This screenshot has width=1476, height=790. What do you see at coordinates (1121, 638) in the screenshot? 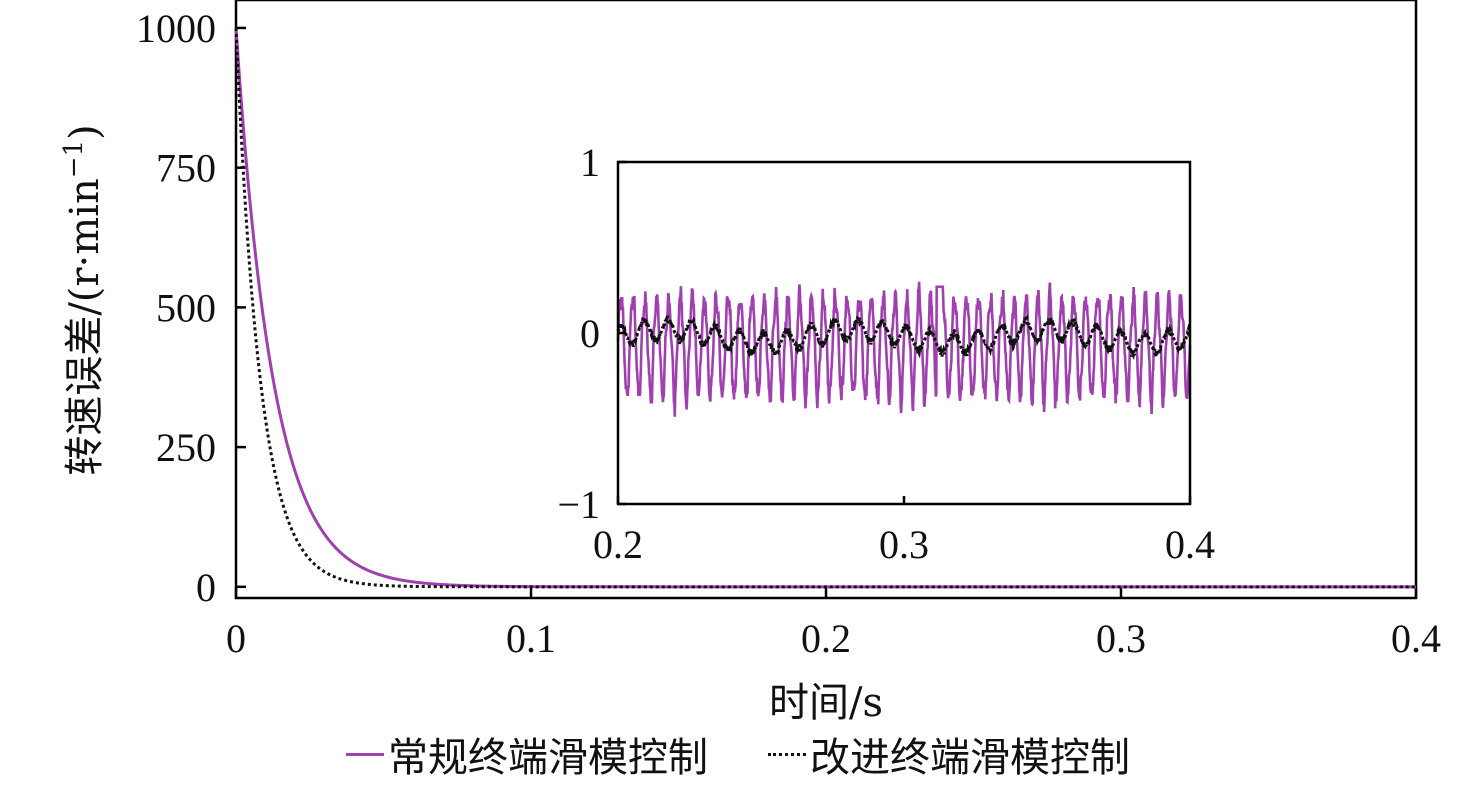
I see `main-x-tick-label: 0.3` at bounding box center [1121, 638].